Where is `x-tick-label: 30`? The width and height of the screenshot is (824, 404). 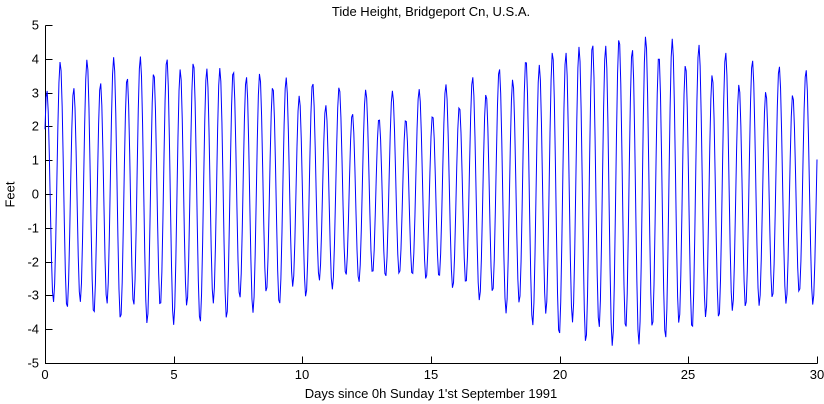 x-tick-label: 30 is located at coordinates (817, 374).